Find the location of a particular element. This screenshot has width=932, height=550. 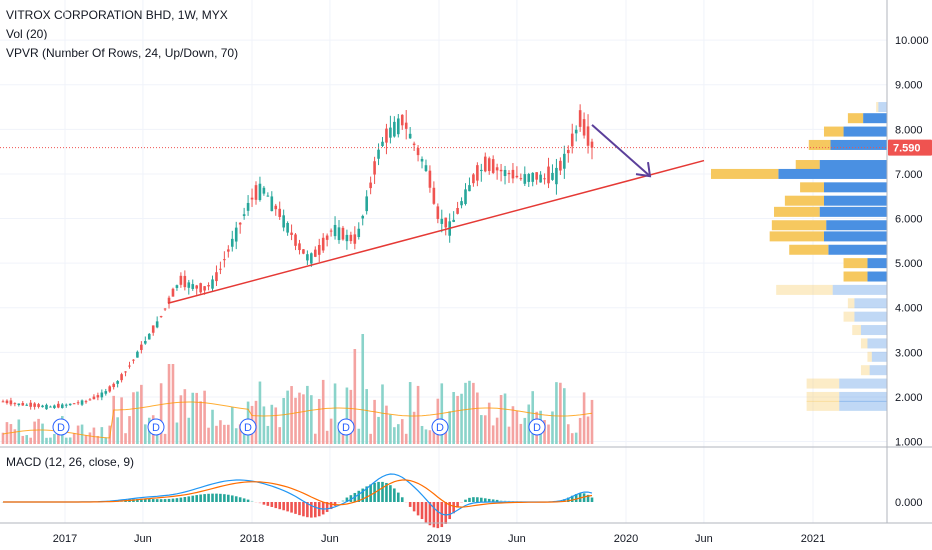

price-tick-label: 6.000 is located at coordinates (909, 220).